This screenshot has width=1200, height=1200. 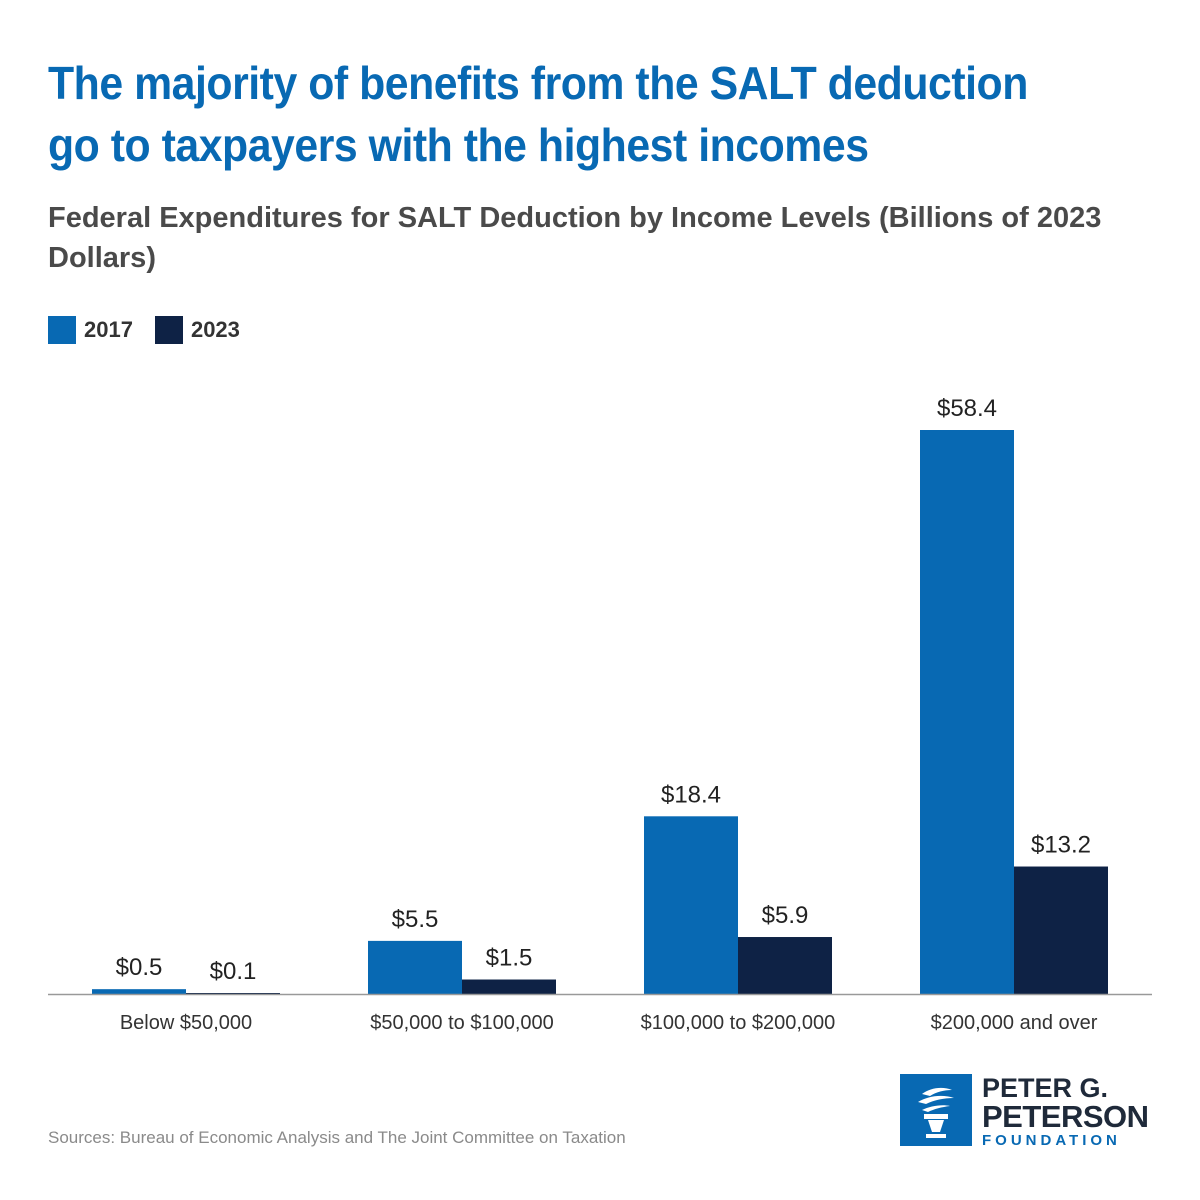 What do you see at coordinates (509, 958) in the screenshot?
I see `data-label-2023-50-000-to-100-000: $1.5` at bounding box center [509, 958].